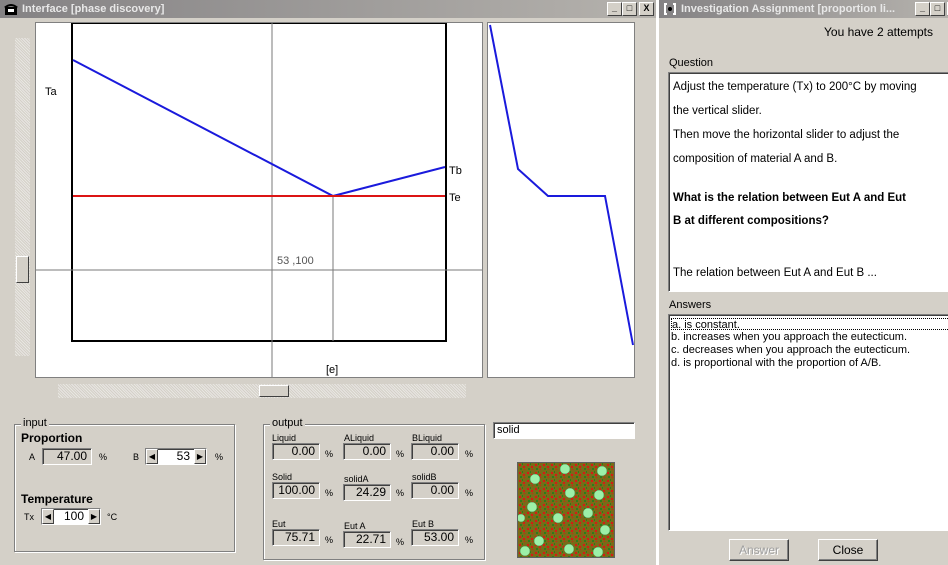  I want to click on question-line-2: the vertical slider., so click(717, 111).